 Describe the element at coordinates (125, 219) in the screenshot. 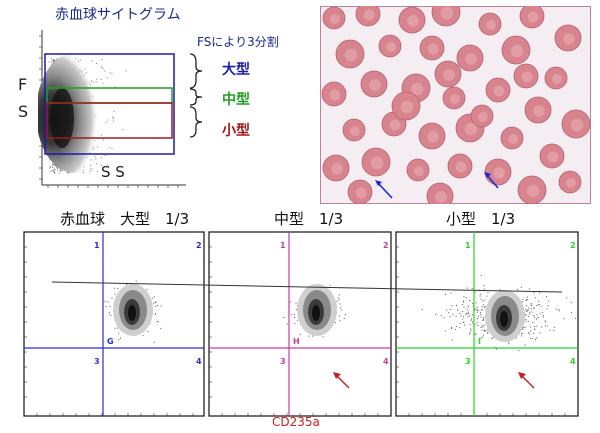

I see `panel-title-large: 赤血球 大型 1/3` at that location.